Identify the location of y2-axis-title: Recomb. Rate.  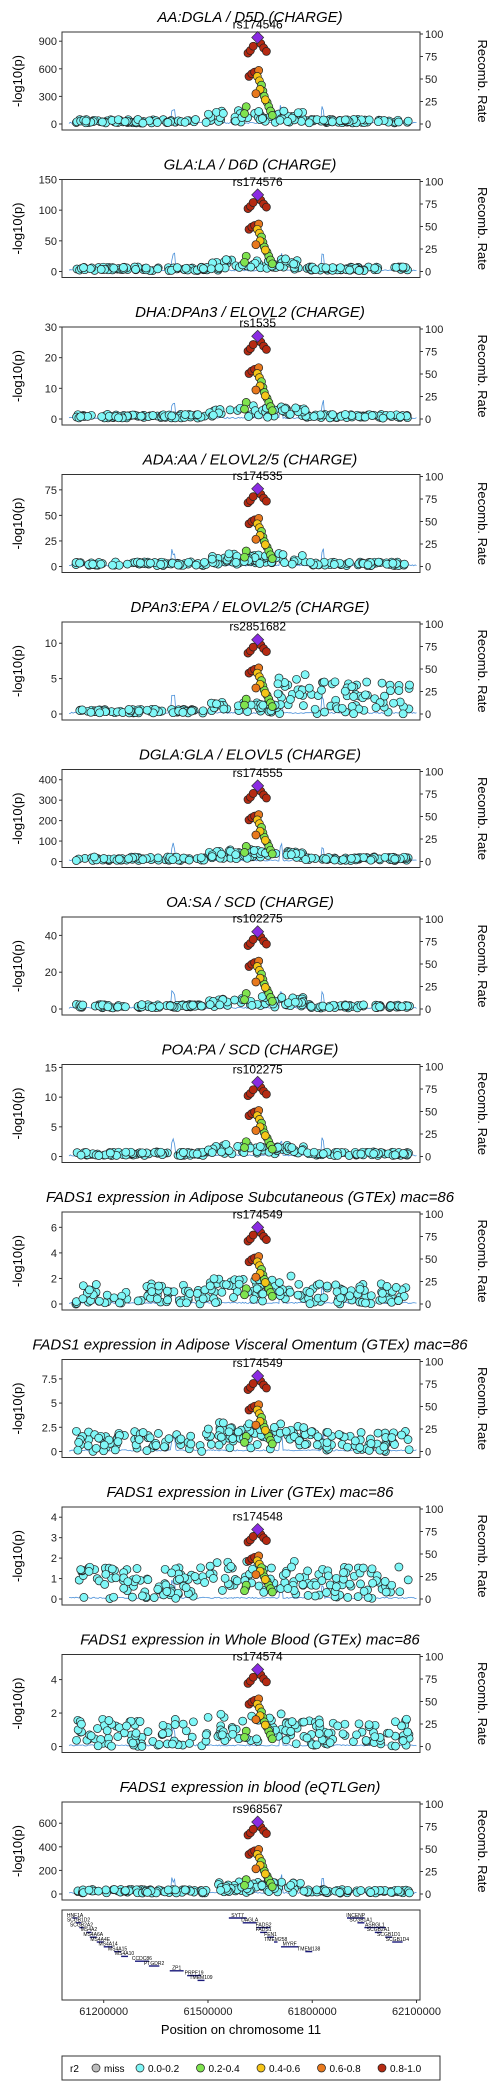
(482, 523).